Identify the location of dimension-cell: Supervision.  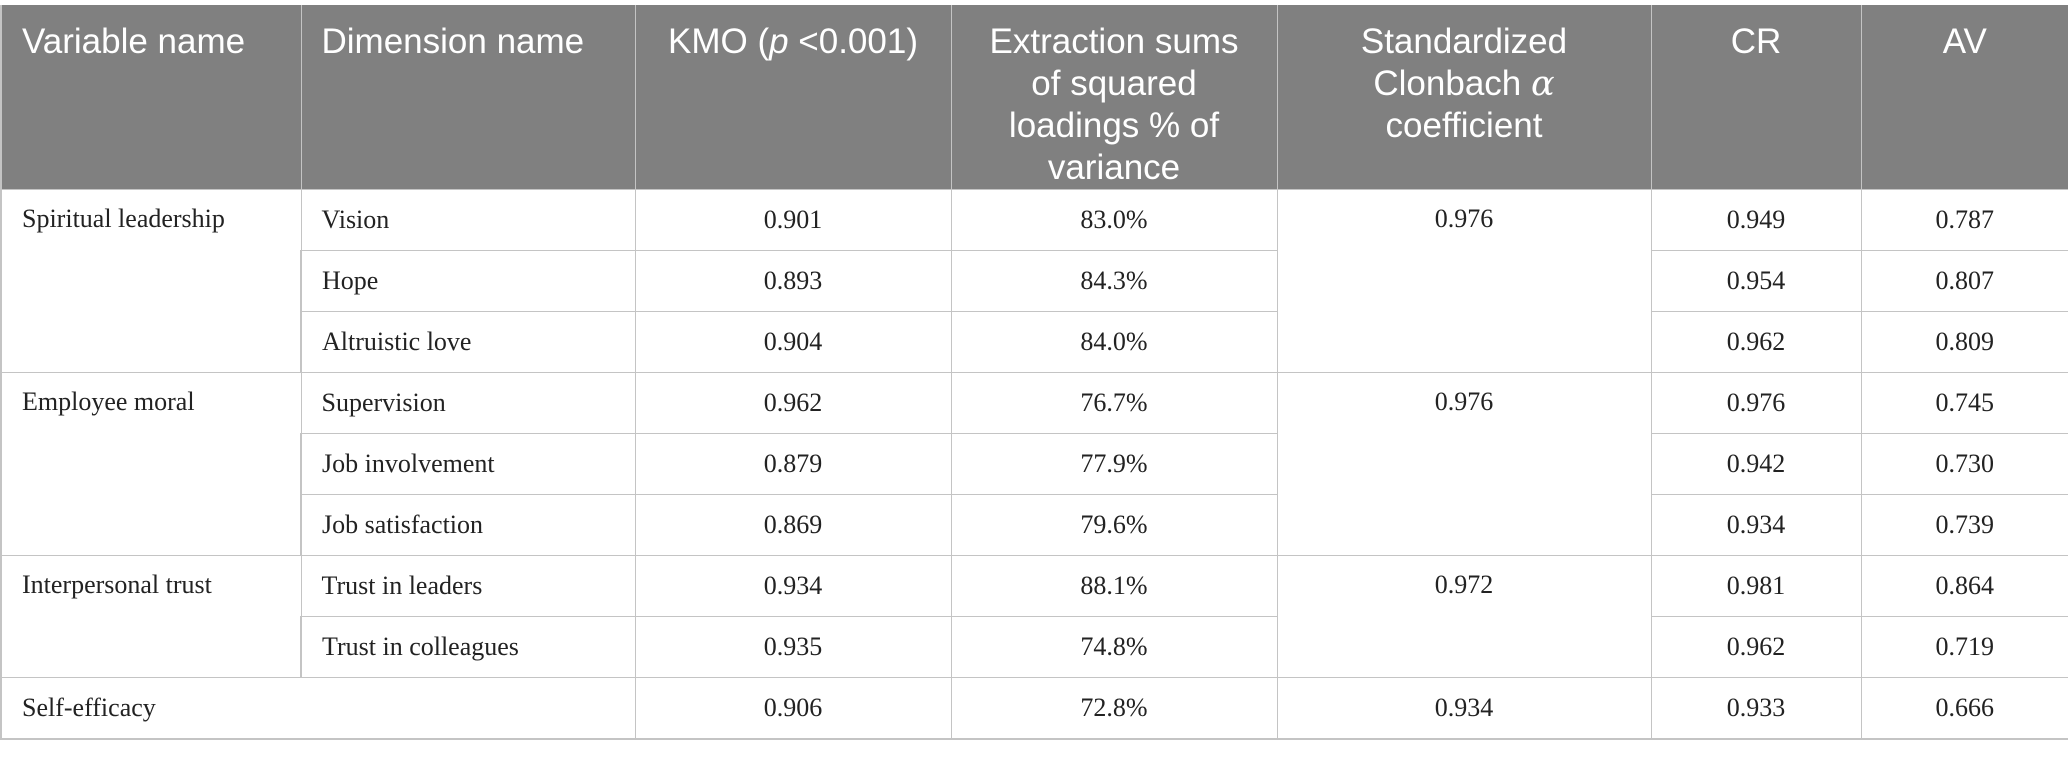
(468, 403).